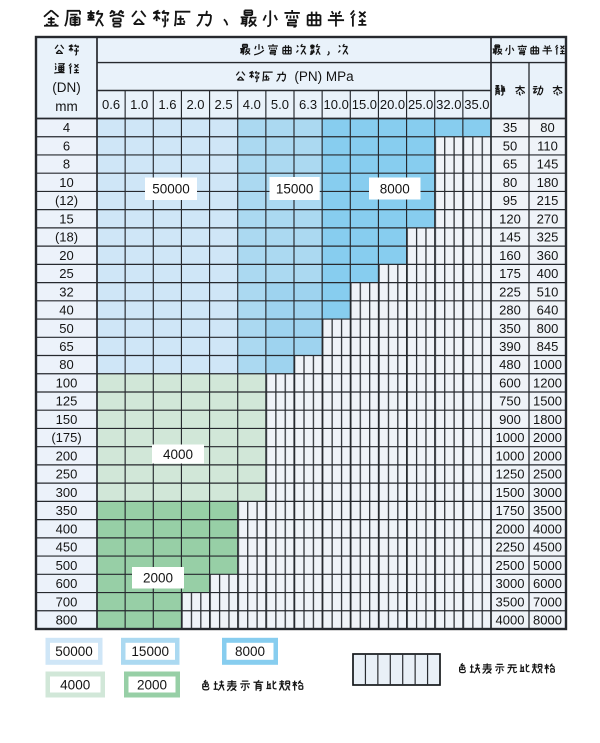 The height and width of the screenshot is (743, 600). Describe the element at coordinates (67, 419) in the screenshot. I see `svg-text: 150` at that location.